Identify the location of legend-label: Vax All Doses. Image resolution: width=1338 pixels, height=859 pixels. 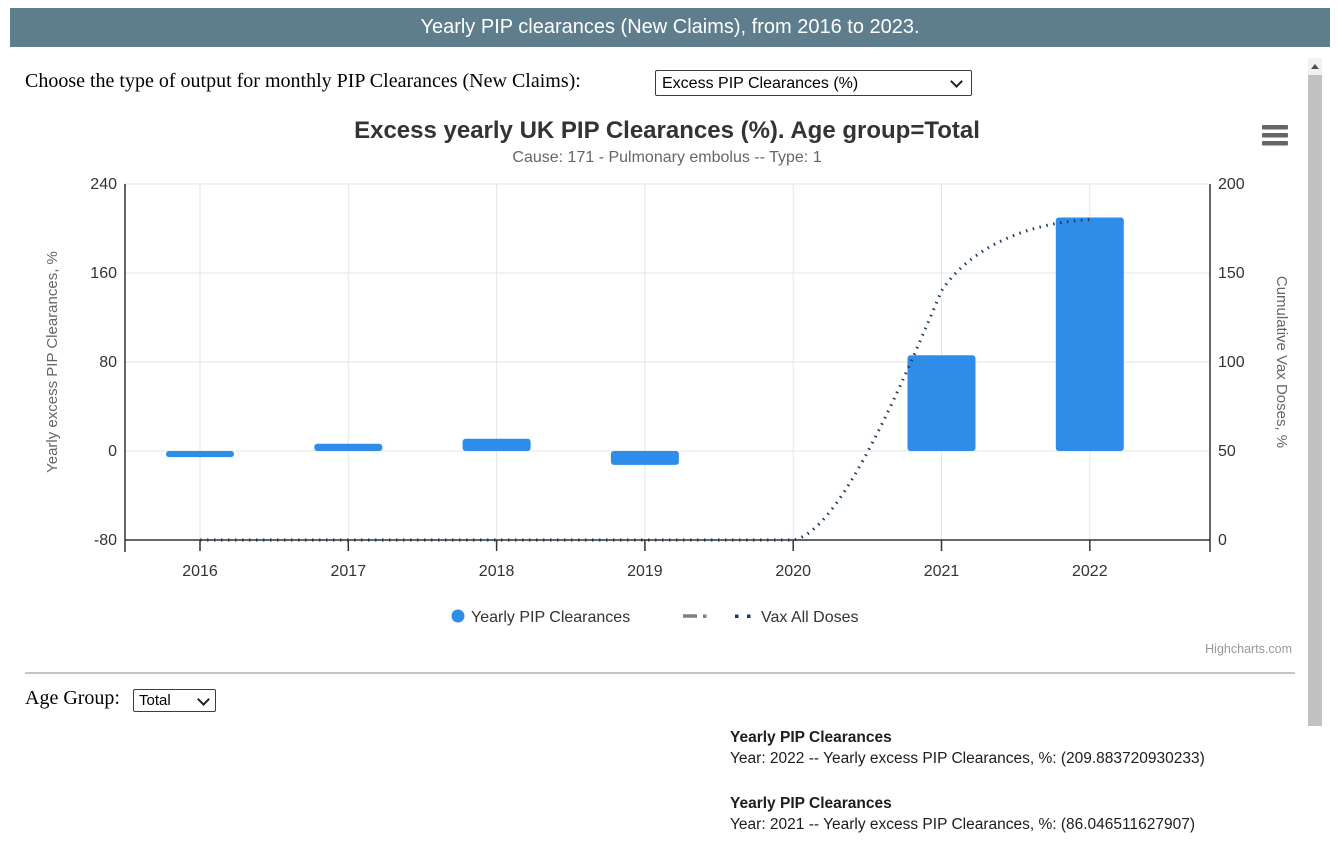
(810, 617).